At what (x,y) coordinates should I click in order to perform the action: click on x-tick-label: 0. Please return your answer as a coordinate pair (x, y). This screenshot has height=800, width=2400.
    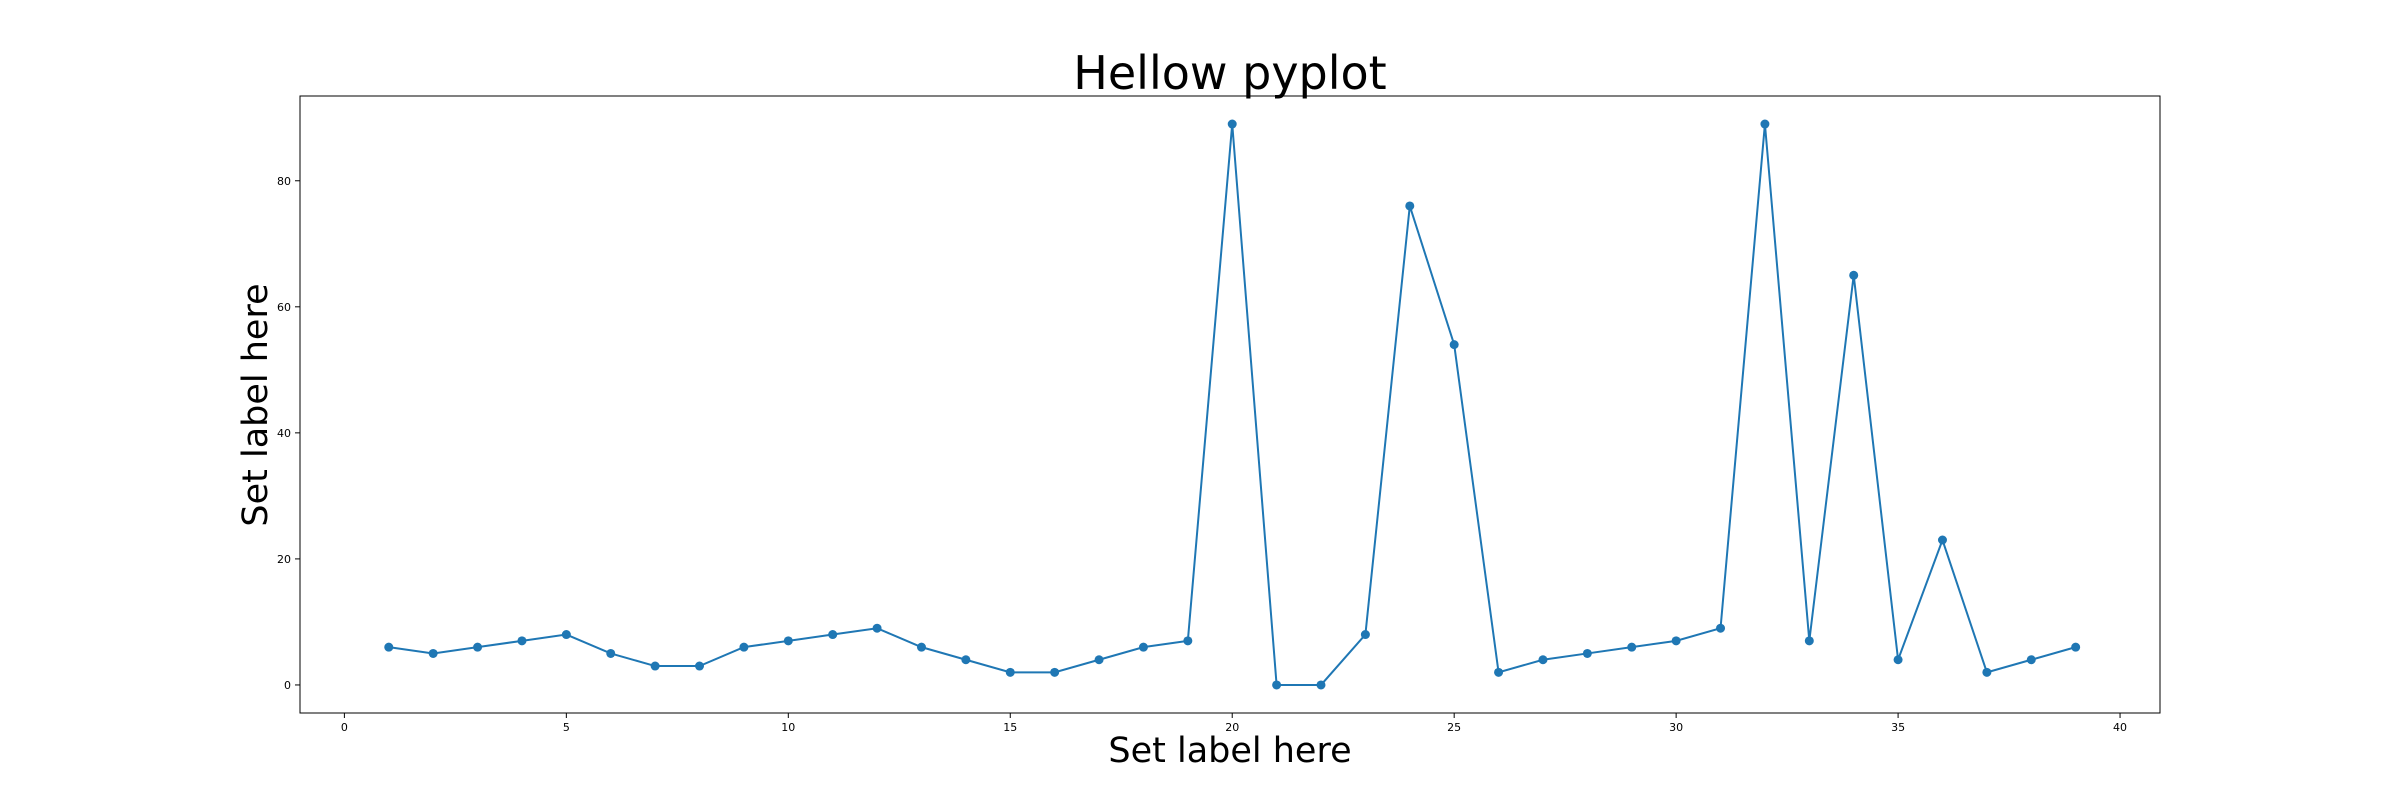
    Looking at the image, I should click on (344, 727).